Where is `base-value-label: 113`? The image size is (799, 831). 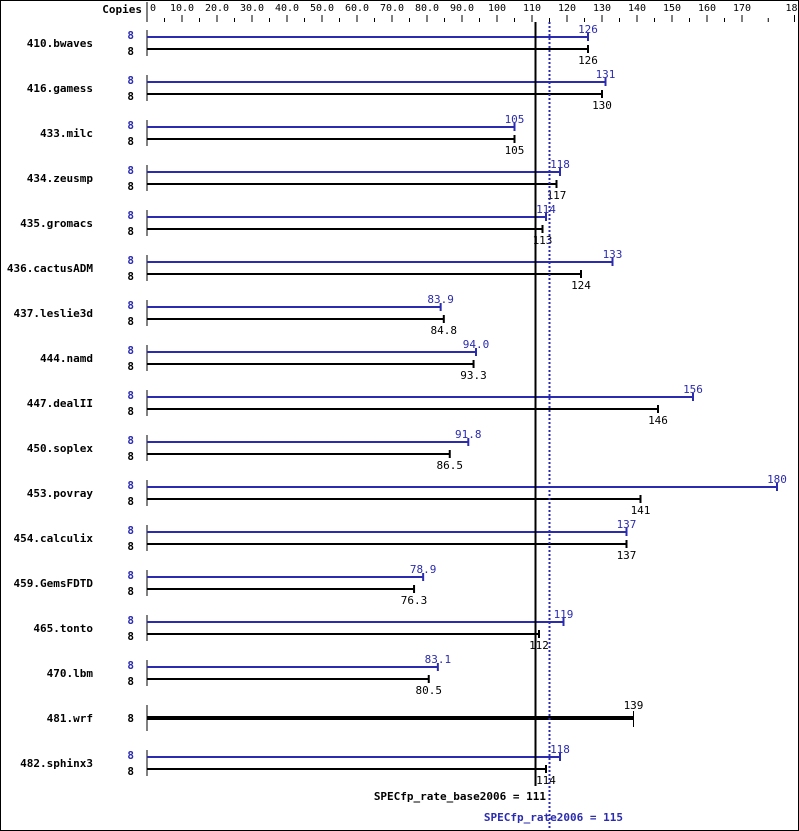
base-value-label: 113 is located at coordinates (543, 240).